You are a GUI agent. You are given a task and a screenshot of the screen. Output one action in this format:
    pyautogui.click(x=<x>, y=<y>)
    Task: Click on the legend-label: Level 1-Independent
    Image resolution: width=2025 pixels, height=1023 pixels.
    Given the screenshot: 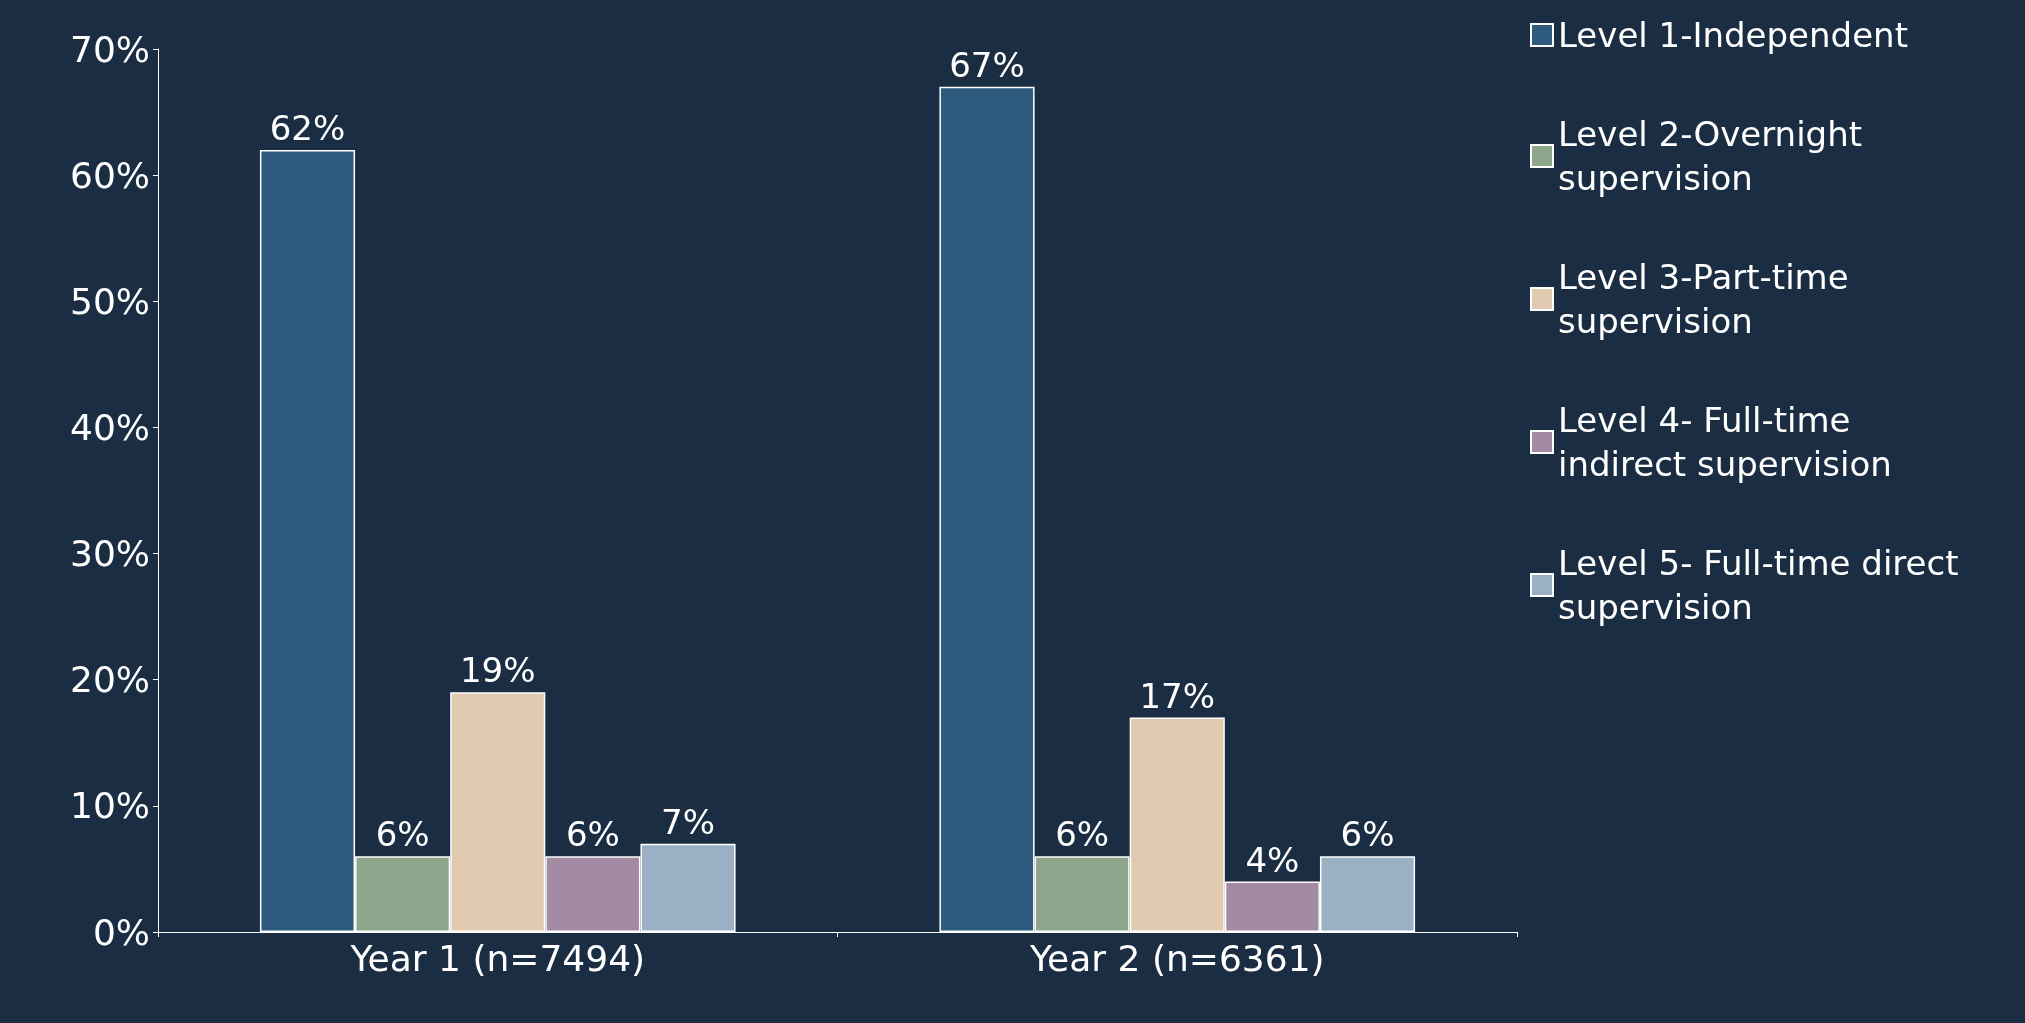 What is the action you would take?
    pyautogui.click(x=1733, y=35)
    